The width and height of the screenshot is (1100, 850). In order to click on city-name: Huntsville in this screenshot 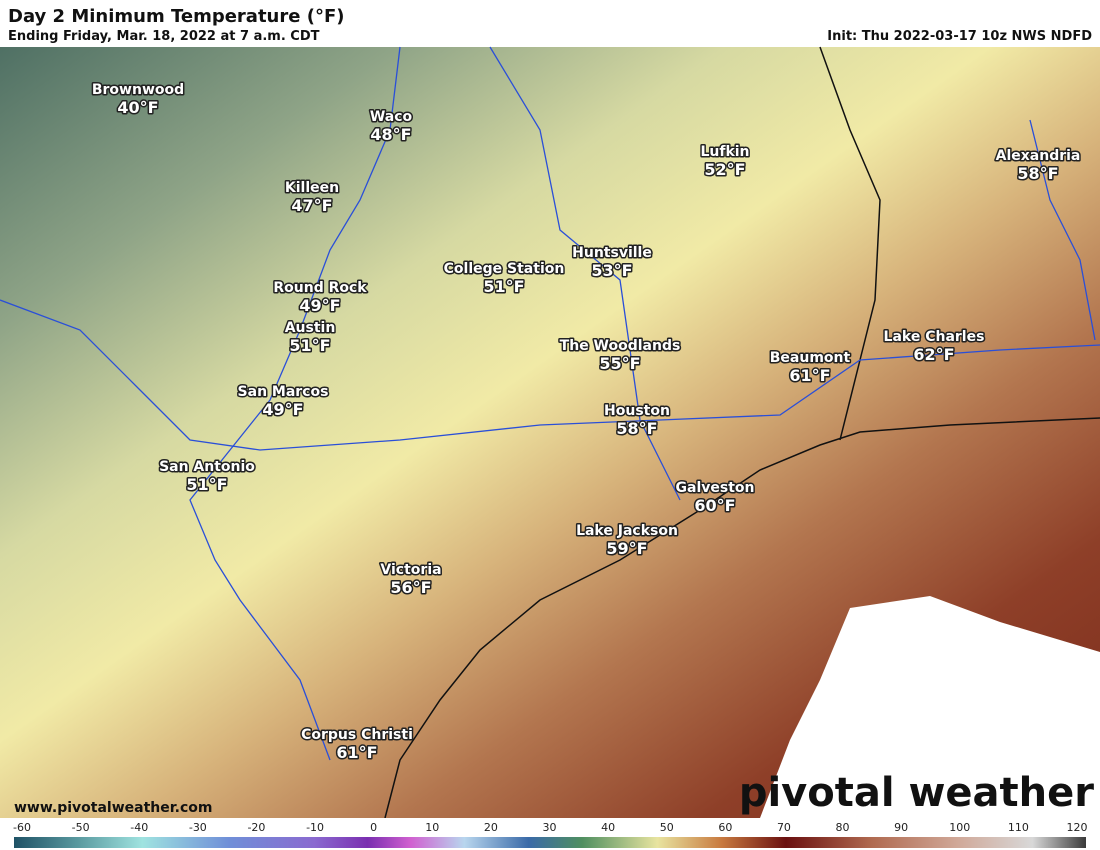, I will do `click(612, 253)`.